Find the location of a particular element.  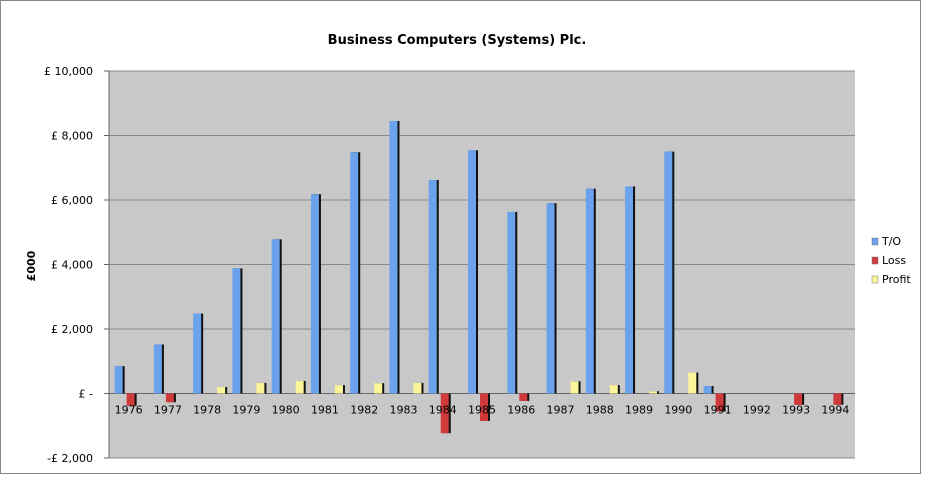

x-tick-label: 1985 is located at coordinates (482, 410).